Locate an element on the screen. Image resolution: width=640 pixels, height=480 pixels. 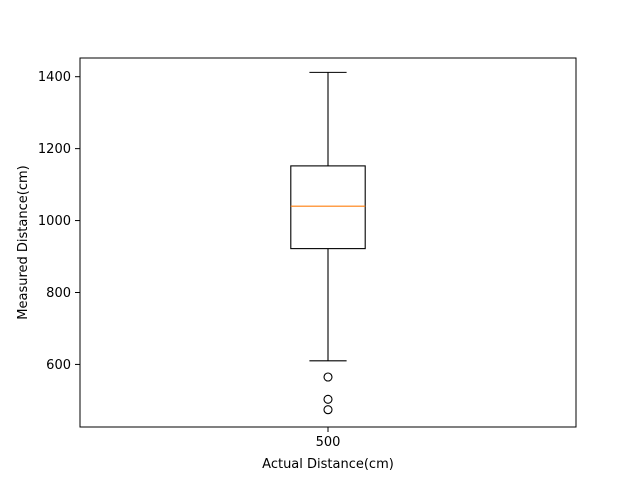
y-axis-label: Measured Distance(cm) is located at coordinates (23, 242).